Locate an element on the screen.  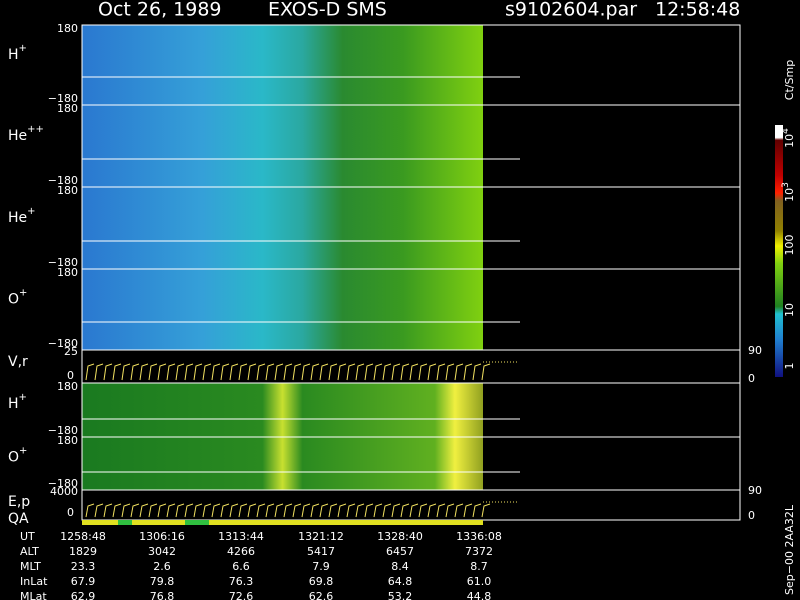
row-label: ALT is located at coordinates (29, 551).